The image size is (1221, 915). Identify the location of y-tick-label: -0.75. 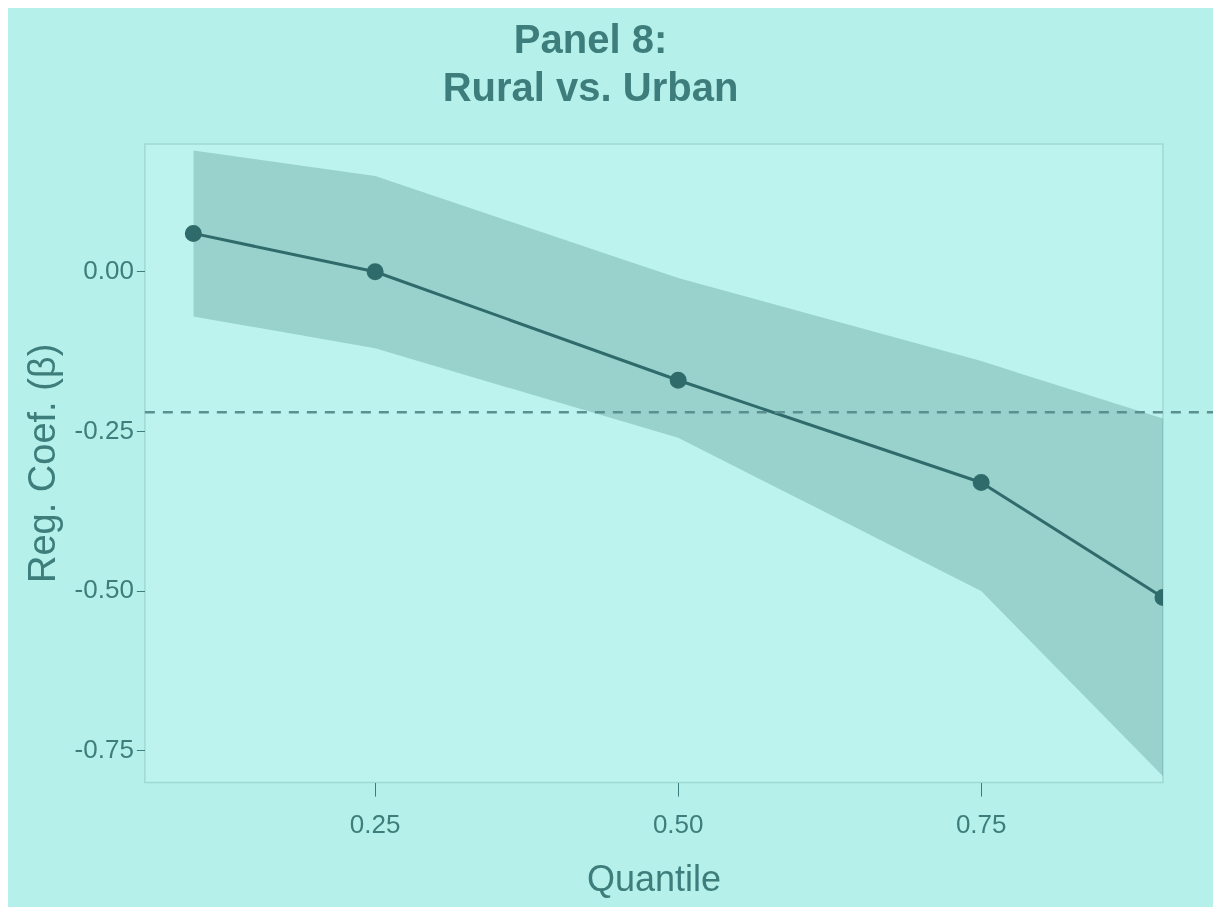
(104, 748).